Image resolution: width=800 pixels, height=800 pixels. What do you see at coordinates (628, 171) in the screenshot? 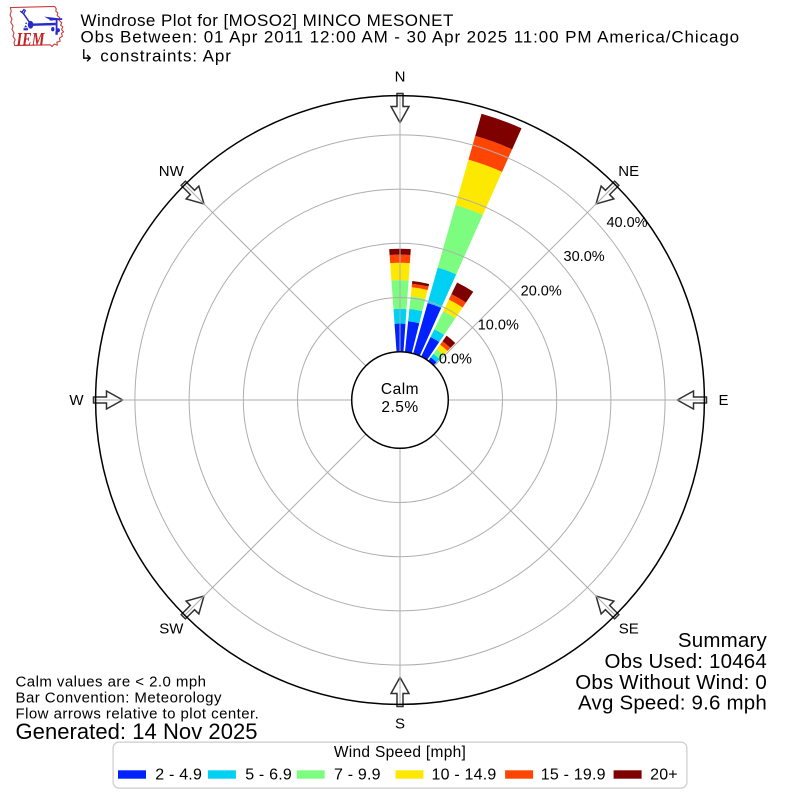
I see `svg-text: NE` at bounding box center [628, 171].